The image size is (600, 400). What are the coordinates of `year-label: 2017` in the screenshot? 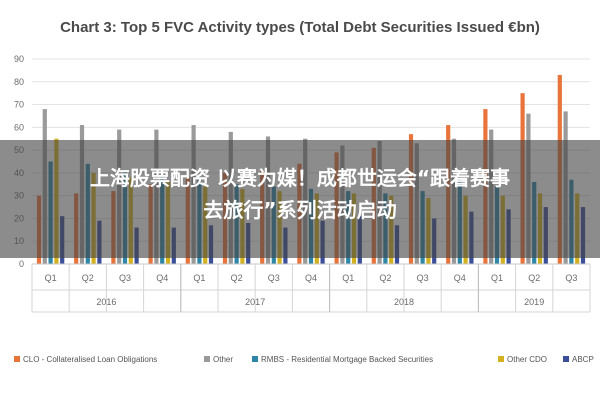 It's located at (255, 302).